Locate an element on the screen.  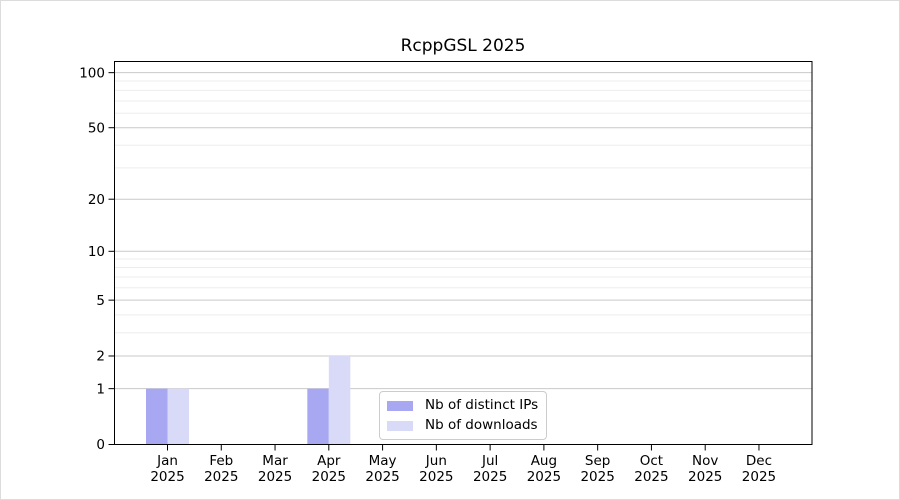
x-tick-label-month: Oct is located at coordinates (651, 461).